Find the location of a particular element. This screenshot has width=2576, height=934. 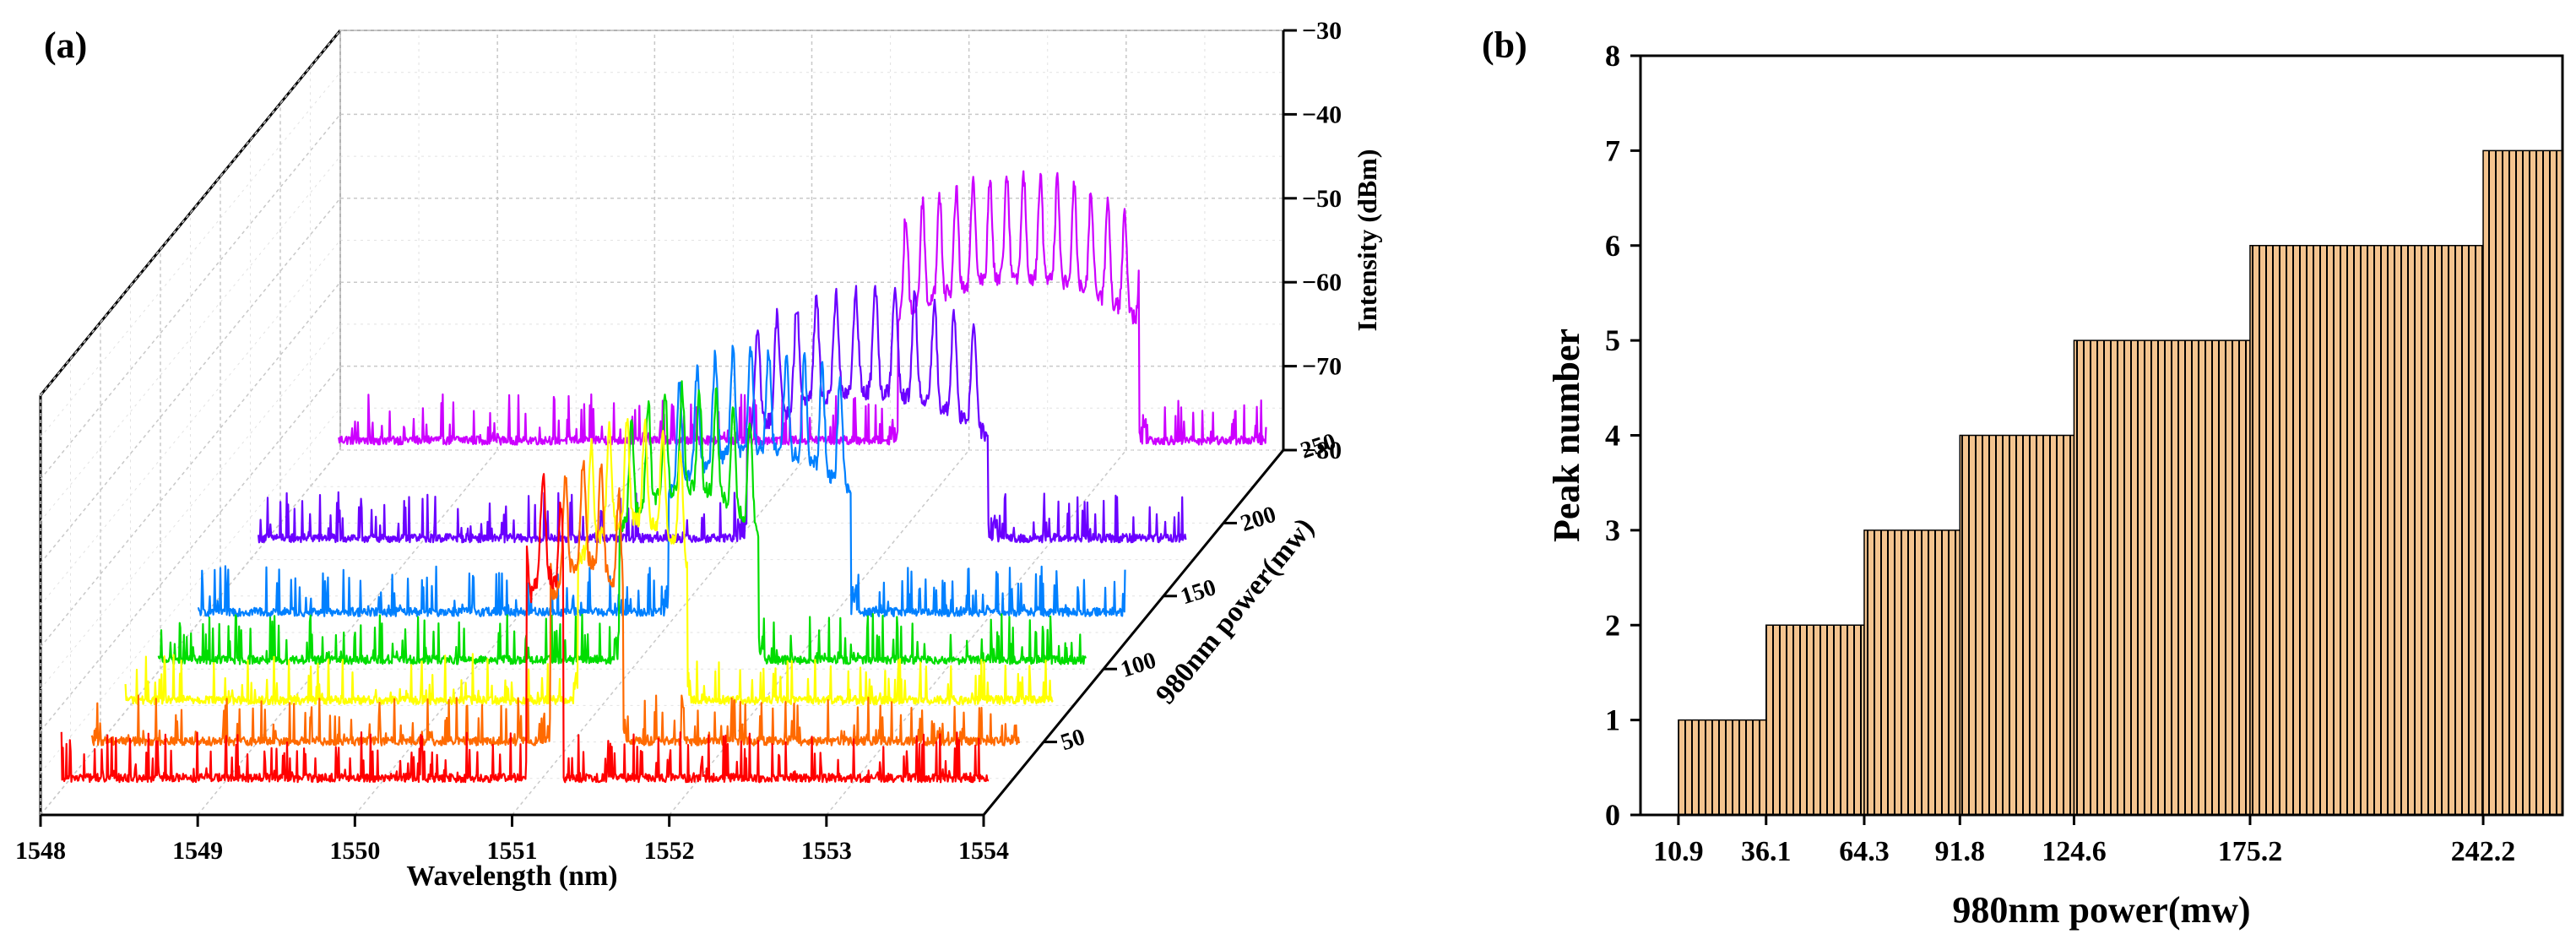

z-axis-title: Intensity (dBm) is located at coordinates (1367, 240).